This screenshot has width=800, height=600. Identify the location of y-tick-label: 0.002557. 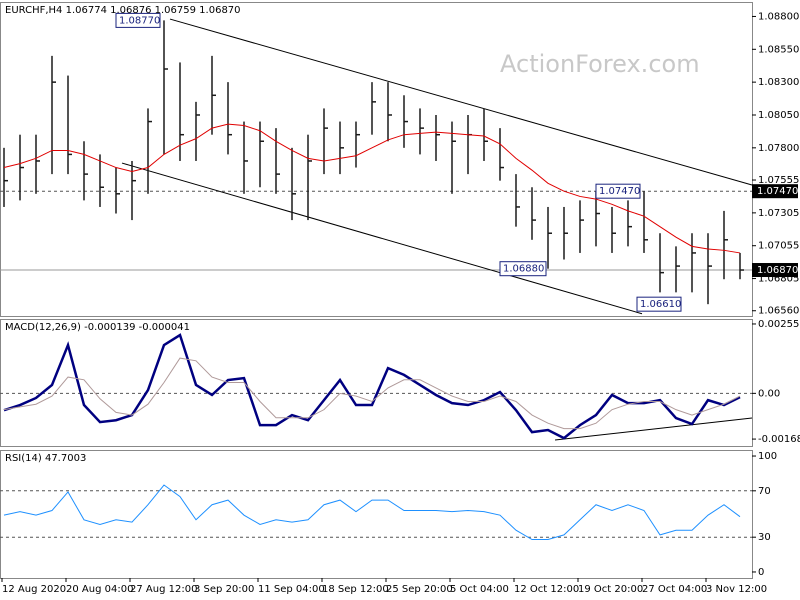
(779, 324).